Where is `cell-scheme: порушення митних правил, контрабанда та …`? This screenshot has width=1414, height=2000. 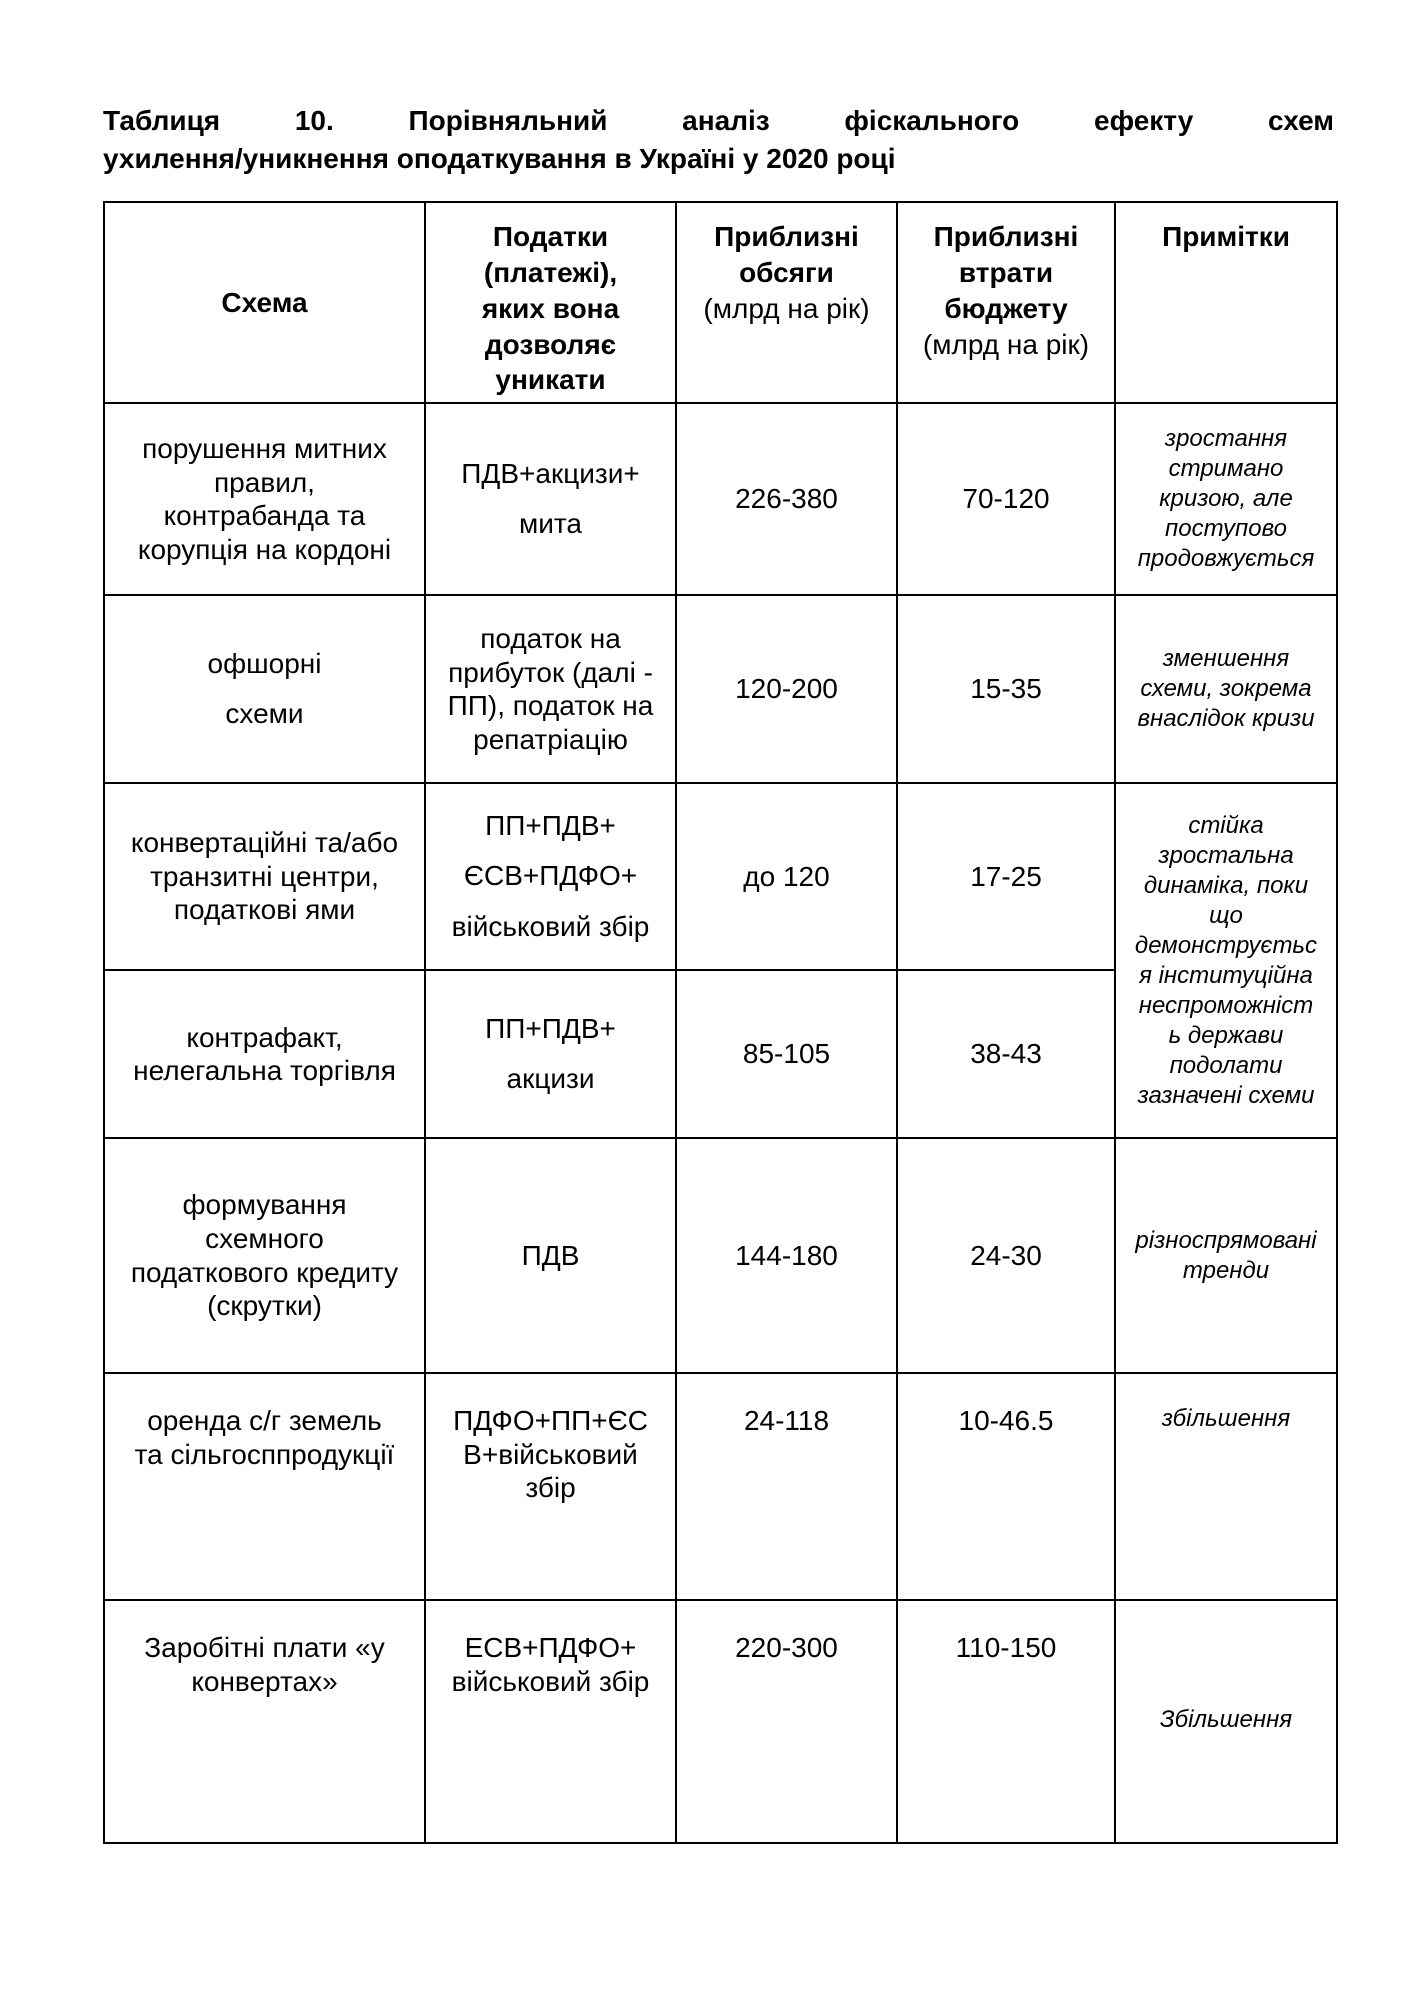 cell-scheme: порушення митних правил, контрабанда та … is located at coordinates (264, 499).